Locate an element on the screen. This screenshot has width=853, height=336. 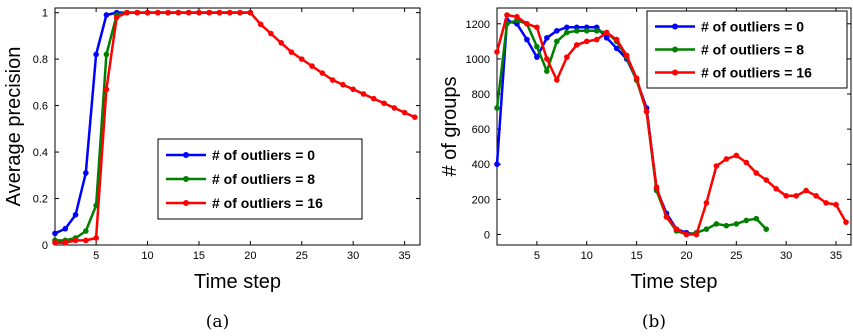
y-tick-label: 400 is located at coordinates (481, 165).